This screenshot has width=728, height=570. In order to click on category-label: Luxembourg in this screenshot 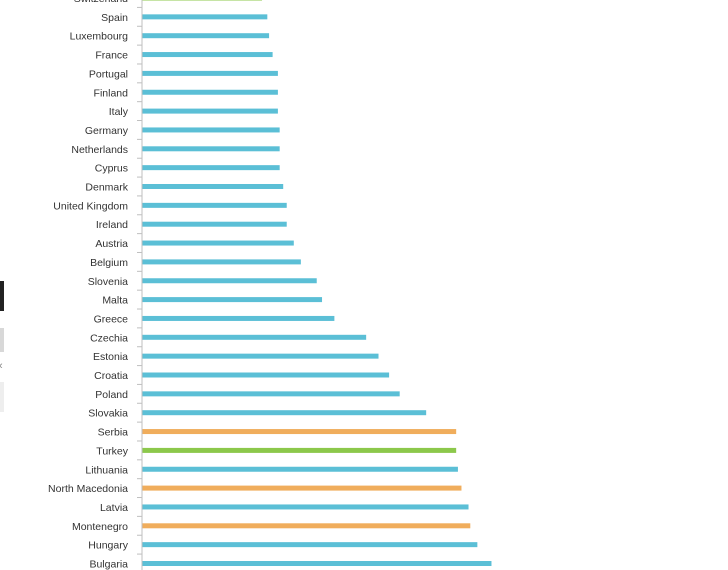, I will do `click(99, 37)`.